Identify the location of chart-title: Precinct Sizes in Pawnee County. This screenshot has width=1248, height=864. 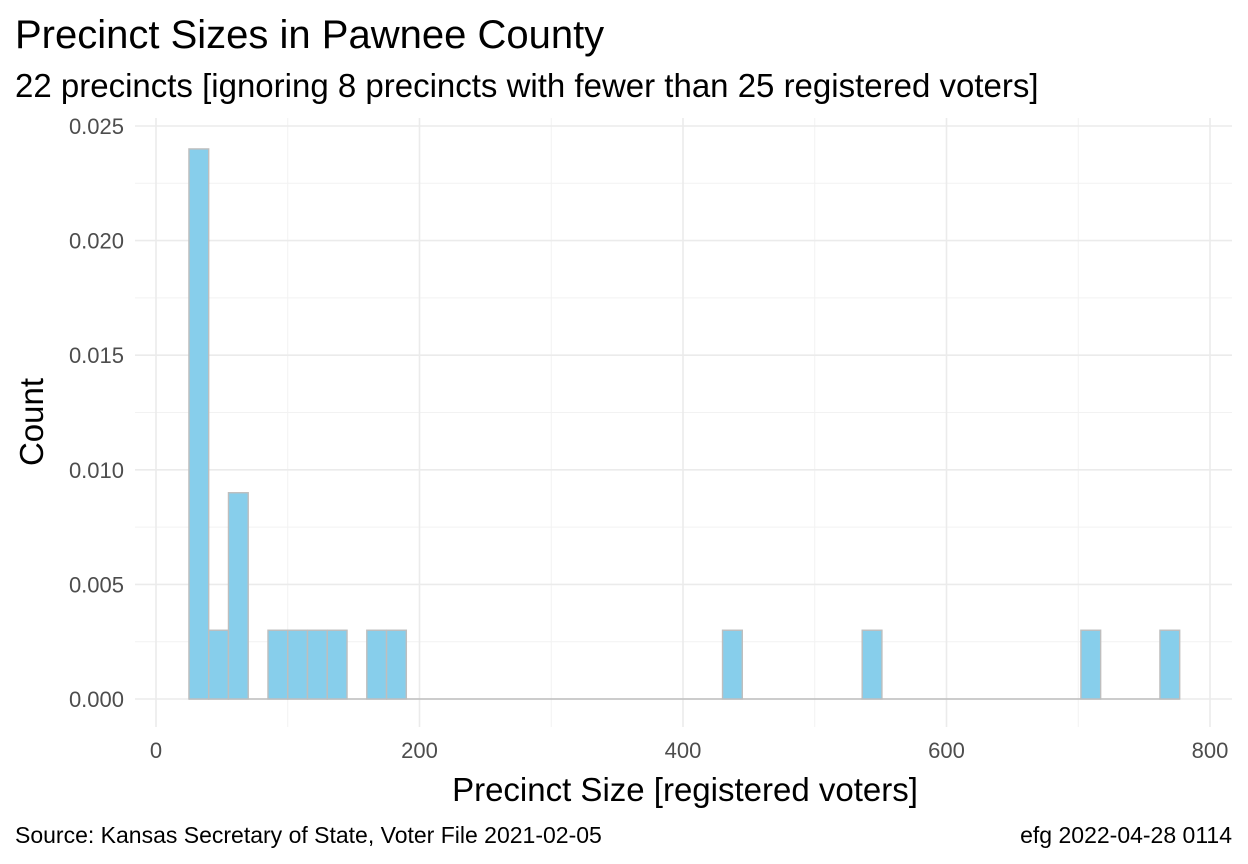
(310, 35).